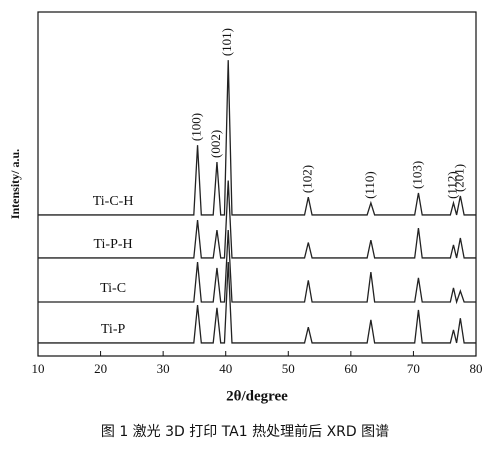 This screenshot has height=454, width=491. I want to click on caption: 图 1 激光 3D 打印 TA1 热处理前后 XRD 图谱, so click(245, 431).